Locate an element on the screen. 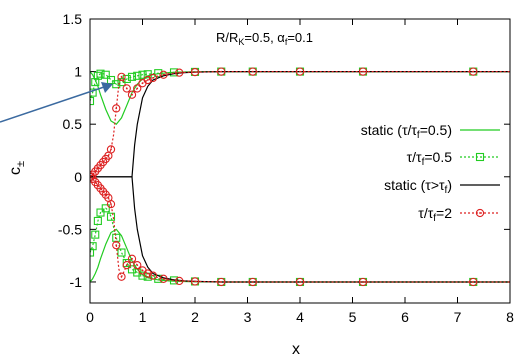 The width and height of the screenshot is (516, 361). y-tick-label: 1.5 is located at coordinates (73, 19).